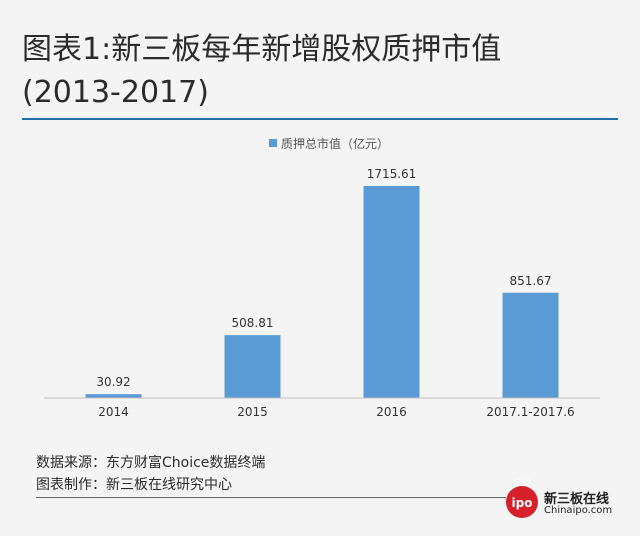 This screenshot has width=640, height=536. Describe the element at coordinates (578, 510) in the screenshot. I see `logo-url: Chinaipo.com` at that location.